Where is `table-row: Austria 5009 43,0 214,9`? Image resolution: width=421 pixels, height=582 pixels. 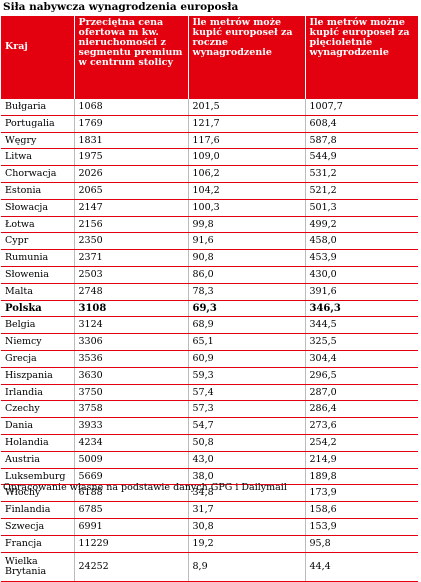
table-row: Austria 5009 43,0 214,9 is located at coordinates (209, 460).